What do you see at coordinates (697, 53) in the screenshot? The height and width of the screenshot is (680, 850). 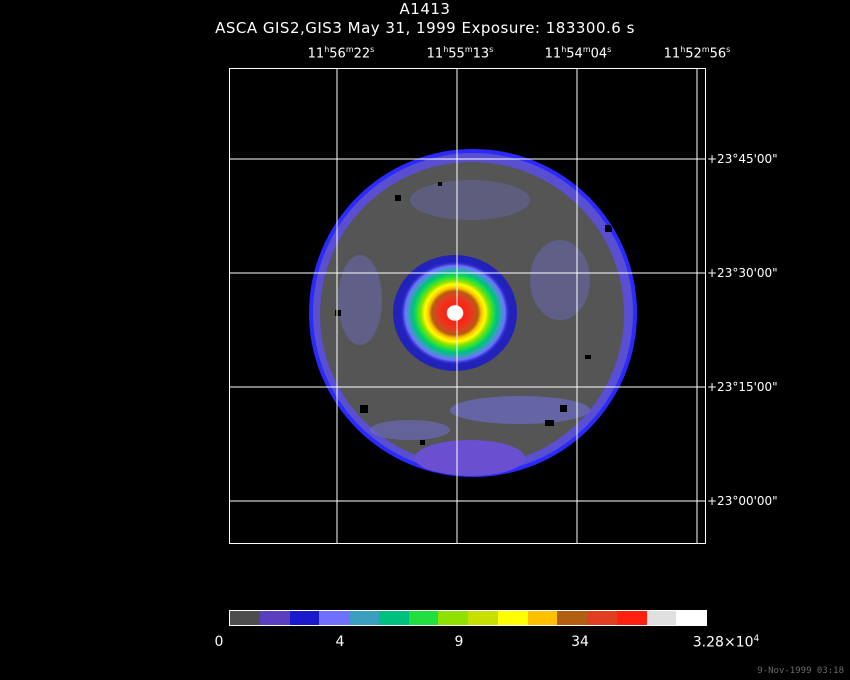 I see `ra-label: 11h52m56s` at bounding box center [697, 53].